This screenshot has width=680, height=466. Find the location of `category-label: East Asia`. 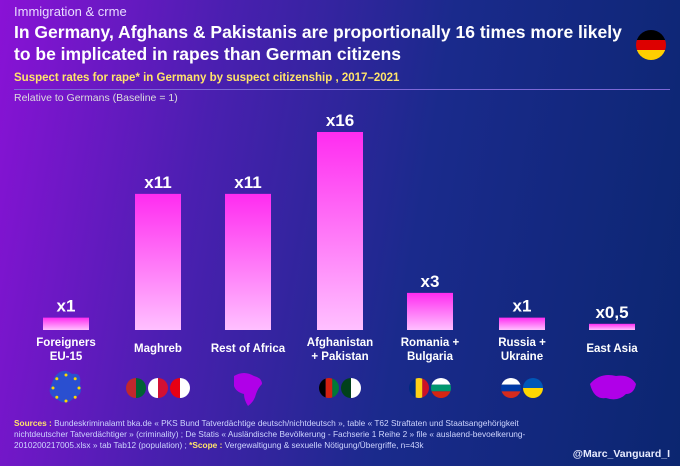

category-label: East Asia is located at coordinates (612, 349).